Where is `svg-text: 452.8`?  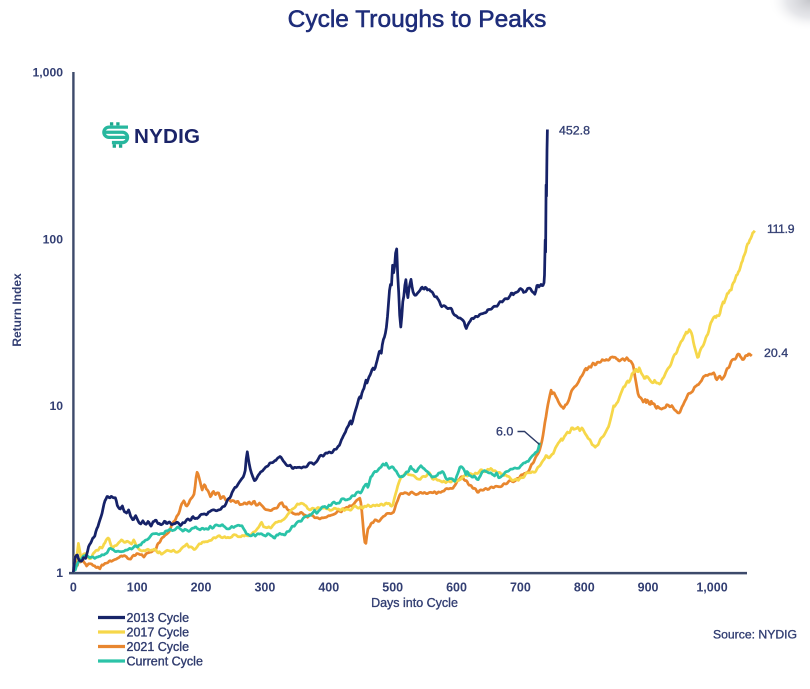 svg-text: 452.8 is located at coordinates (574, 131).